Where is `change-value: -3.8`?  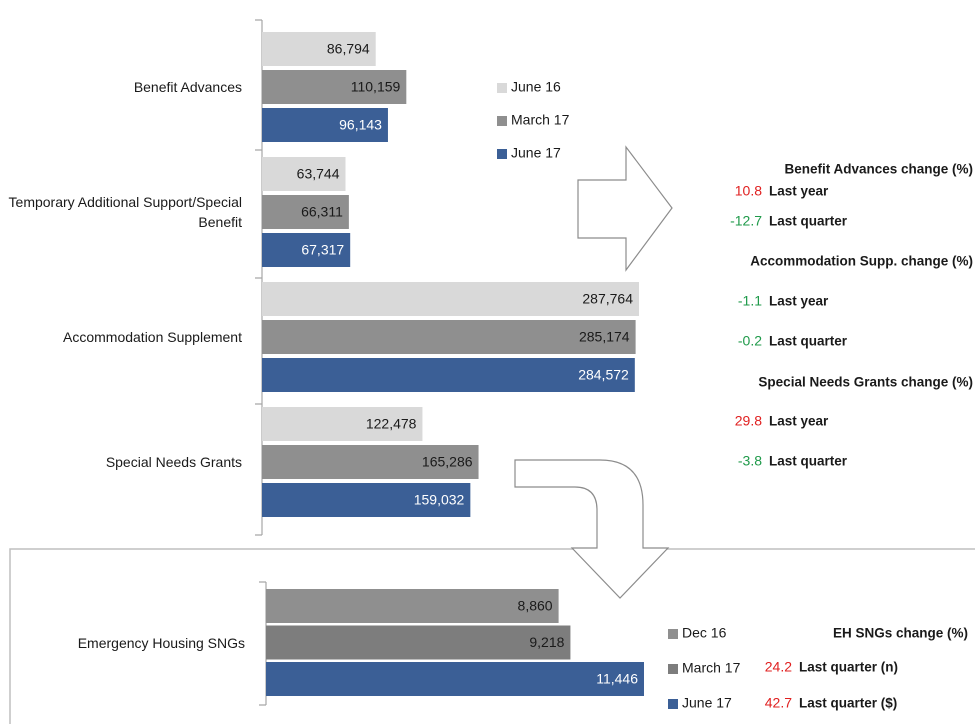
change-value: -3.8 is located at coordinates (750, 461).